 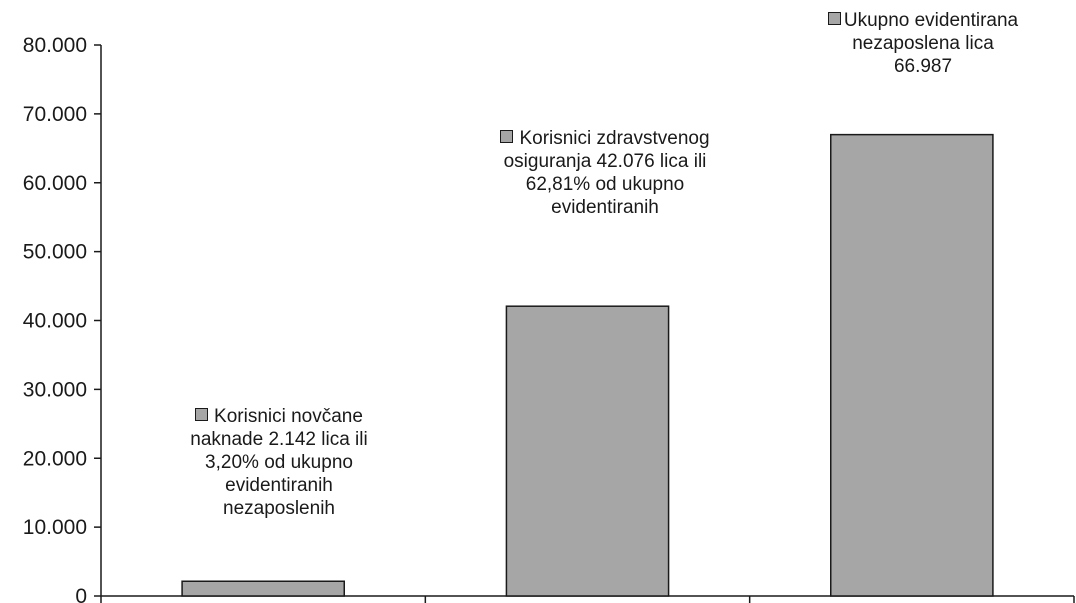 I want to click on data-label-line: osiguranja 42.076 lica ili, so click(x=605, y=161).